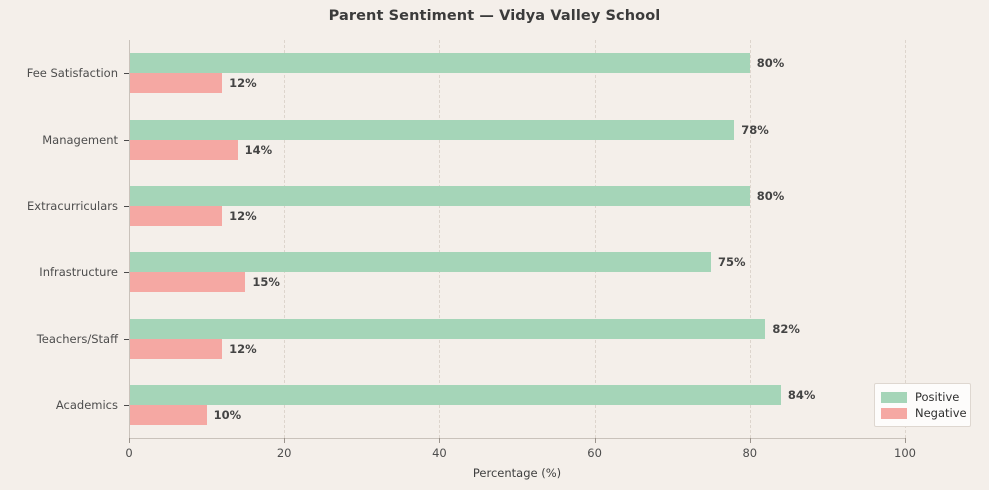  Describe the element at coordinates (284, 453) in the screenshot. I see `x-tick-label-20: 20` at that location.